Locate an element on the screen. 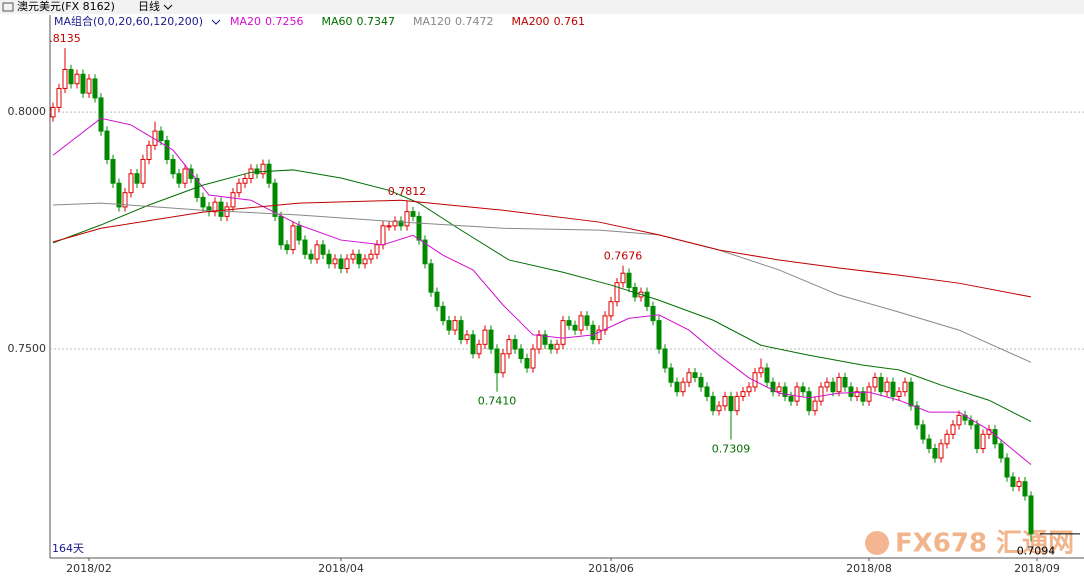 The width and height of the screenshot is (1084, 577). x-tick-label: 2018/04 is located at coordinates (341, 568).